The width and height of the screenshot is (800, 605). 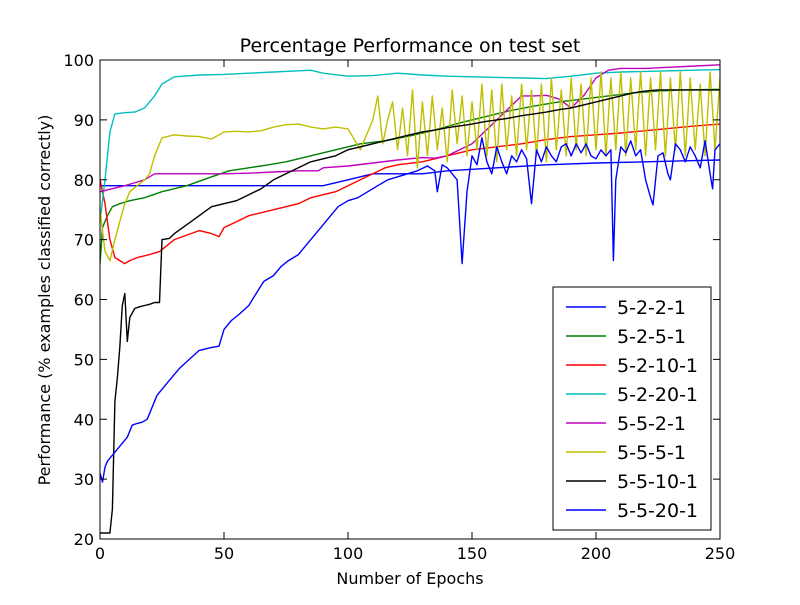 I want to click on legend-box, so click(x=632, y=408).